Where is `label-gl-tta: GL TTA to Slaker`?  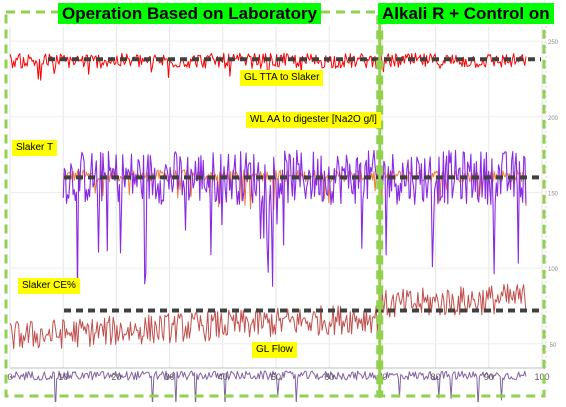
label-gl-tta: GL TTA to Slaker is located at coordinates (282, 78).